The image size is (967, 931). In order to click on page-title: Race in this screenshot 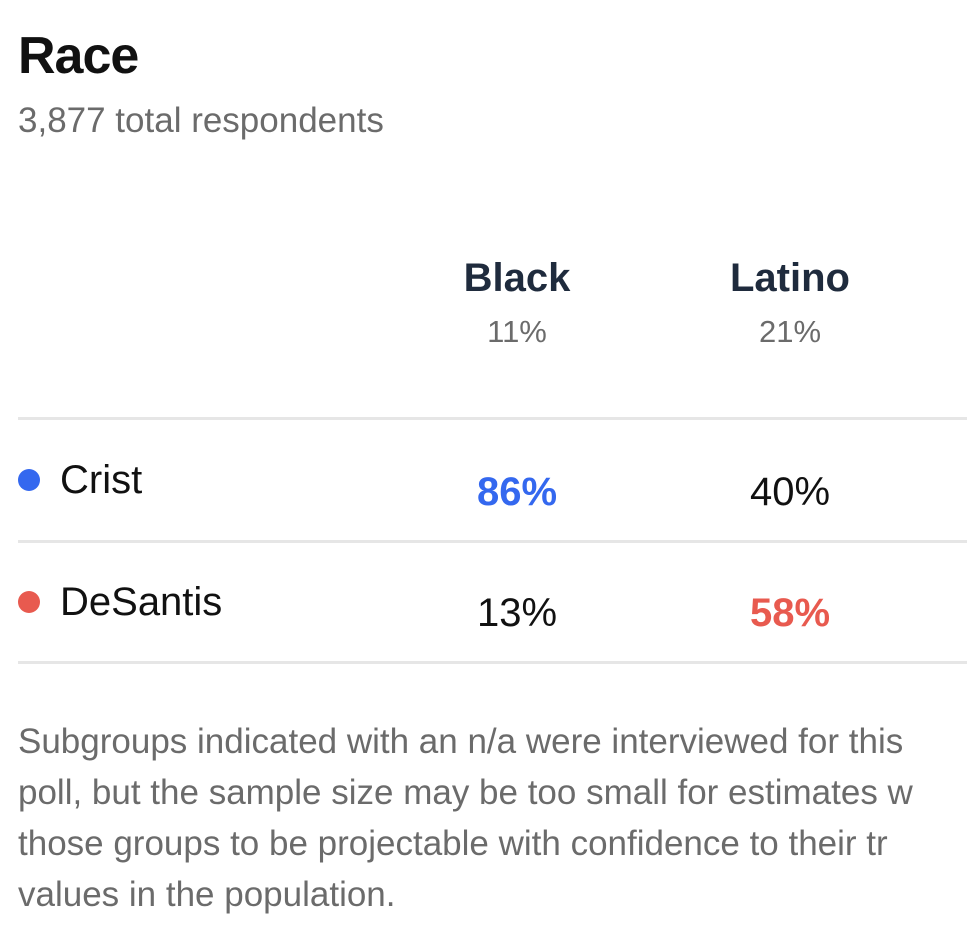, I will do `click(78, 56)`.